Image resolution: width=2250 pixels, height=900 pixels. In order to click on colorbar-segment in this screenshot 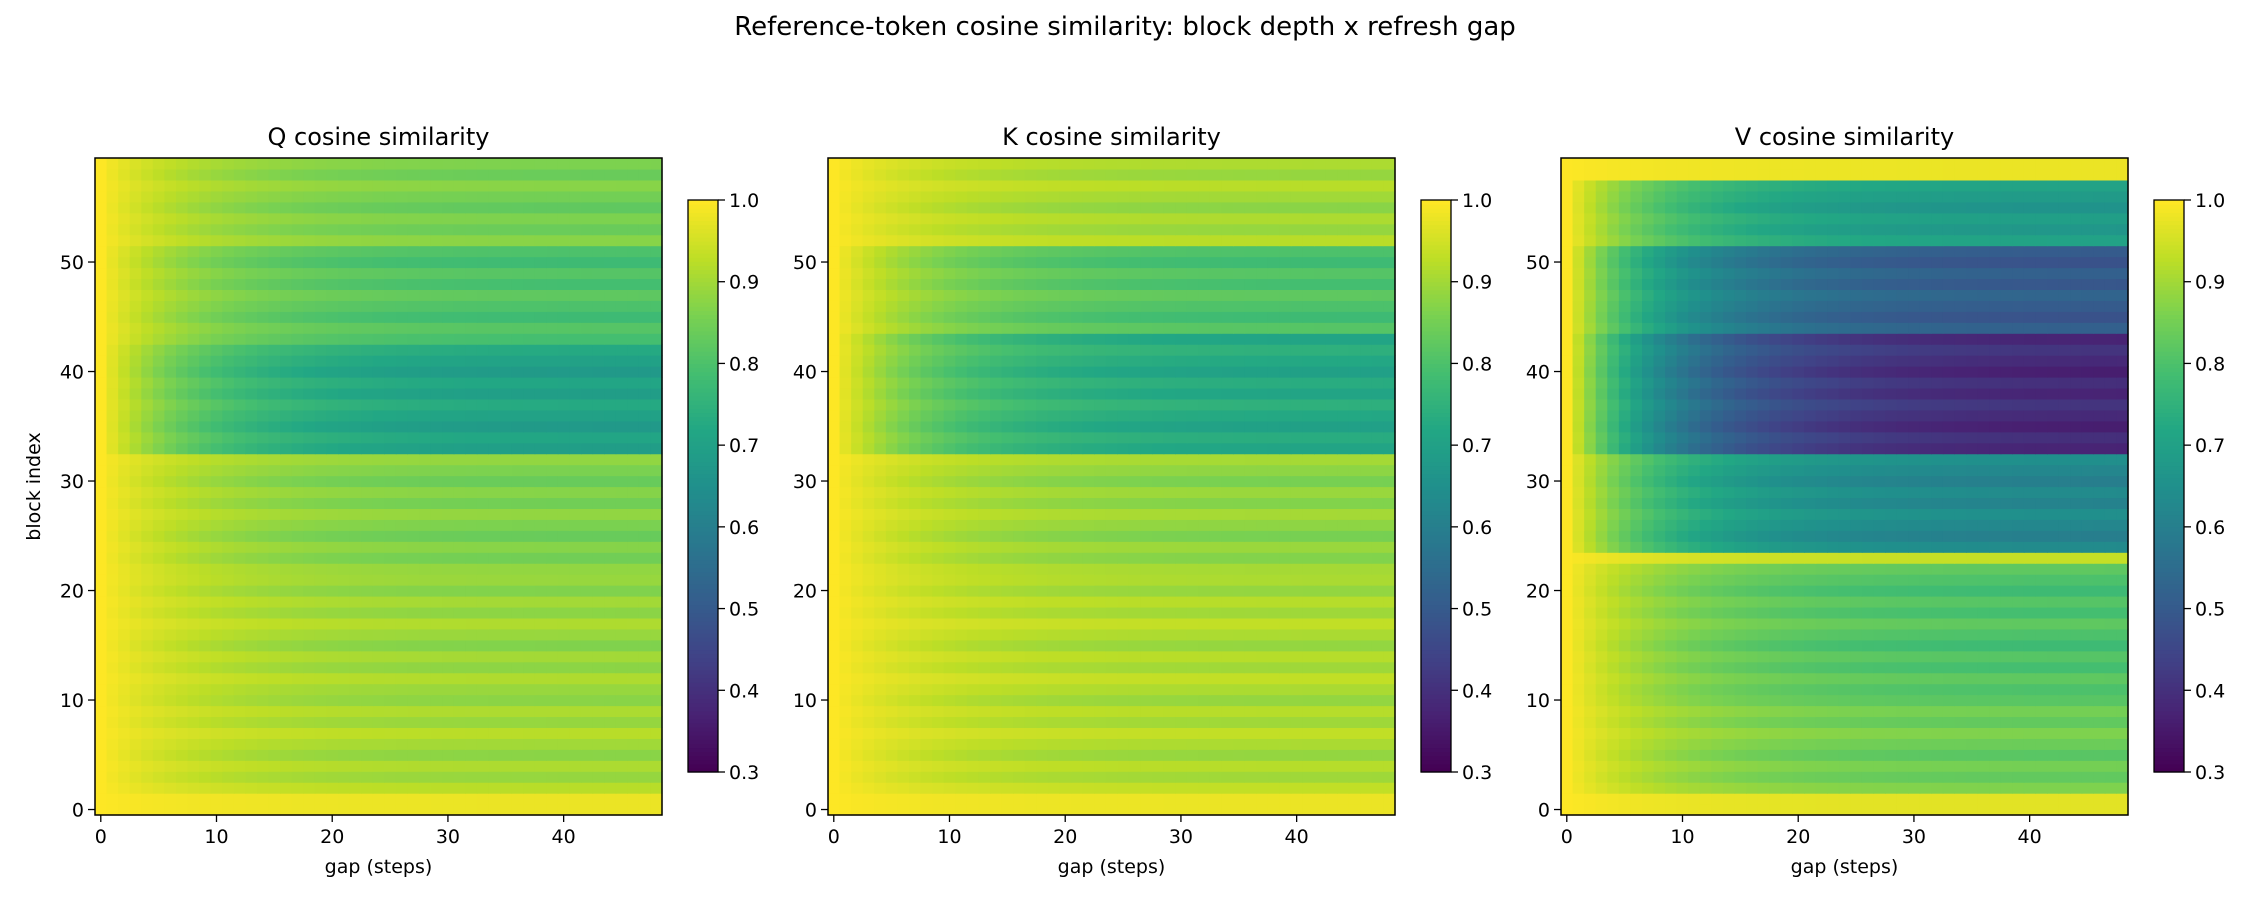, I will do `click(703, 219)`.